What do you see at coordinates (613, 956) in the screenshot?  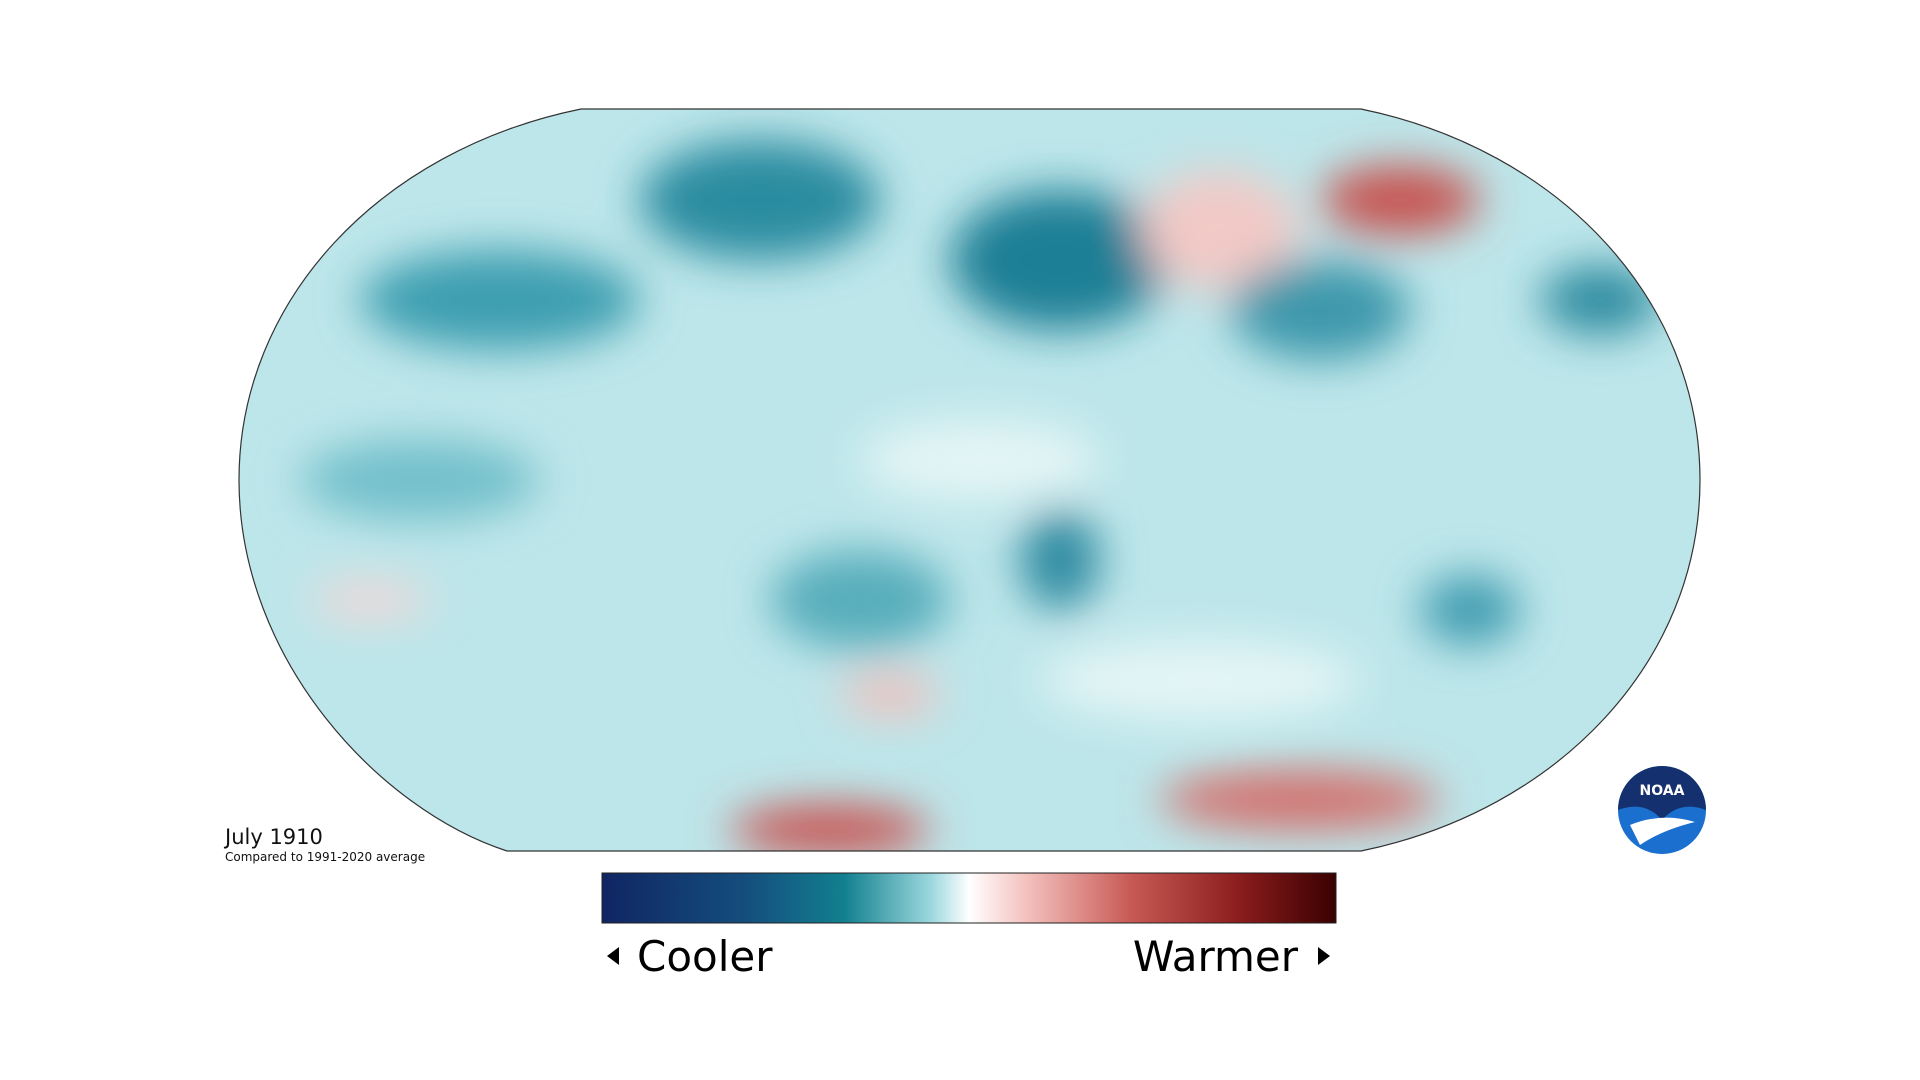 I see `arrow-left` at bounding box center [613, 956].